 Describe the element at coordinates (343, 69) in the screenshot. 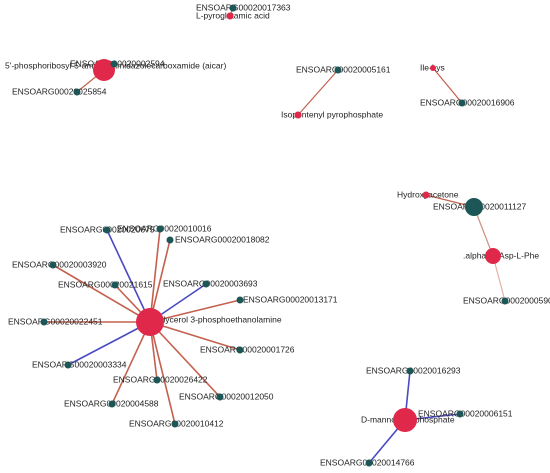

I see `node-label: ENSOARG00020005161` at that location.